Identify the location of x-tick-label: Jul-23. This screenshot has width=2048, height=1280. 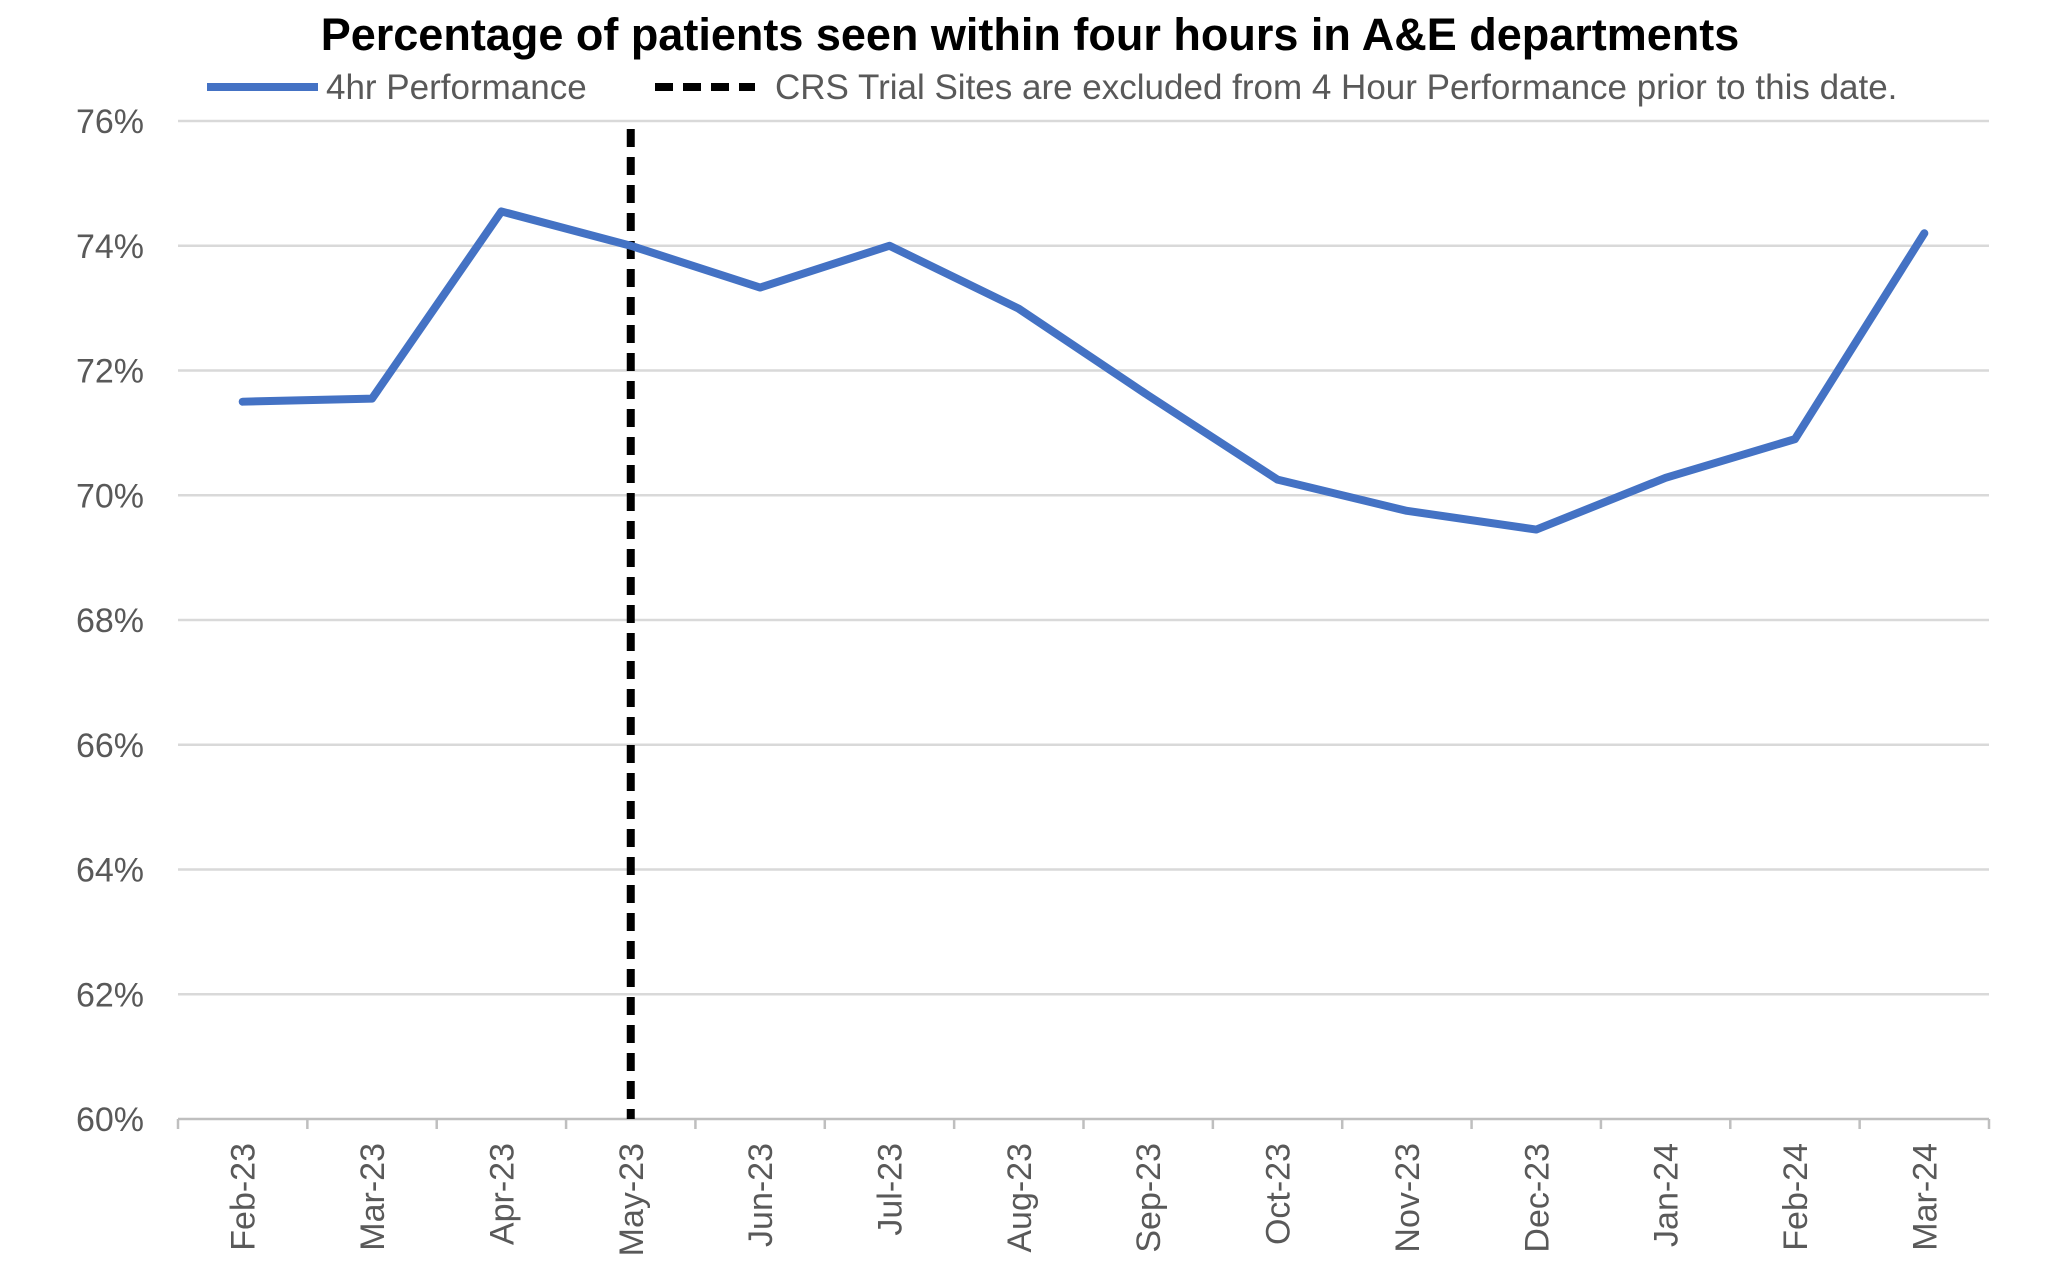
(890, 1189).